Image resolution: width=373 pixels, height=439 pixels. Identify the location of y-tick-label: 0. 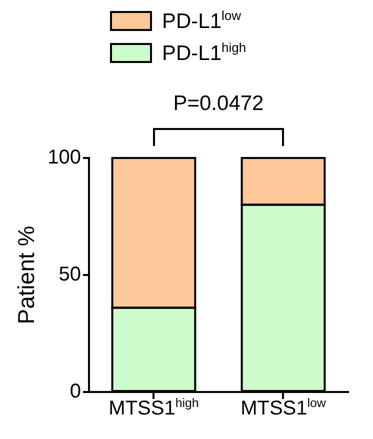
(75, 391).